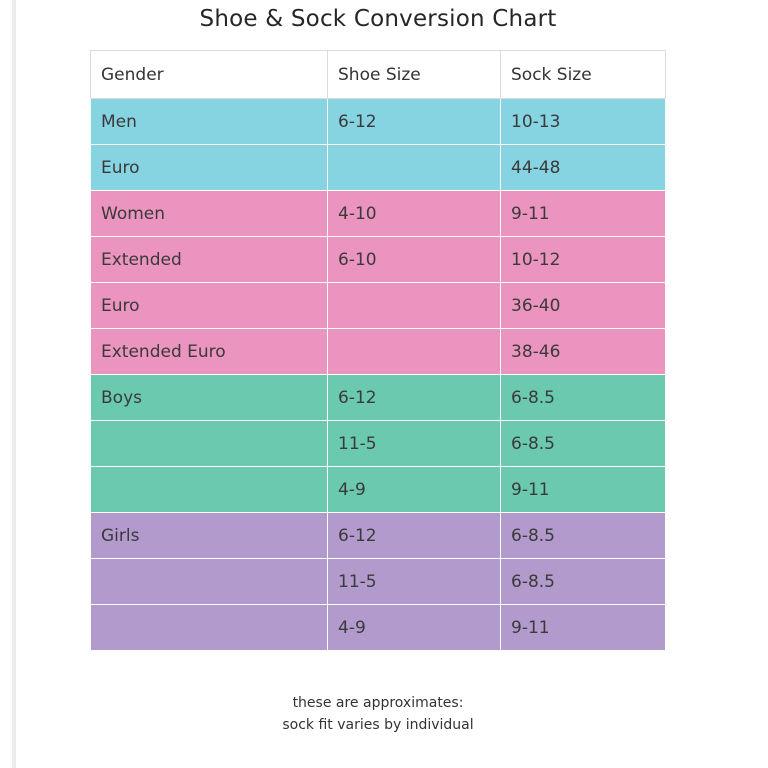 The image size is (768, 768). I want to click on table-row: Euro 44-48, so click(378, 167).